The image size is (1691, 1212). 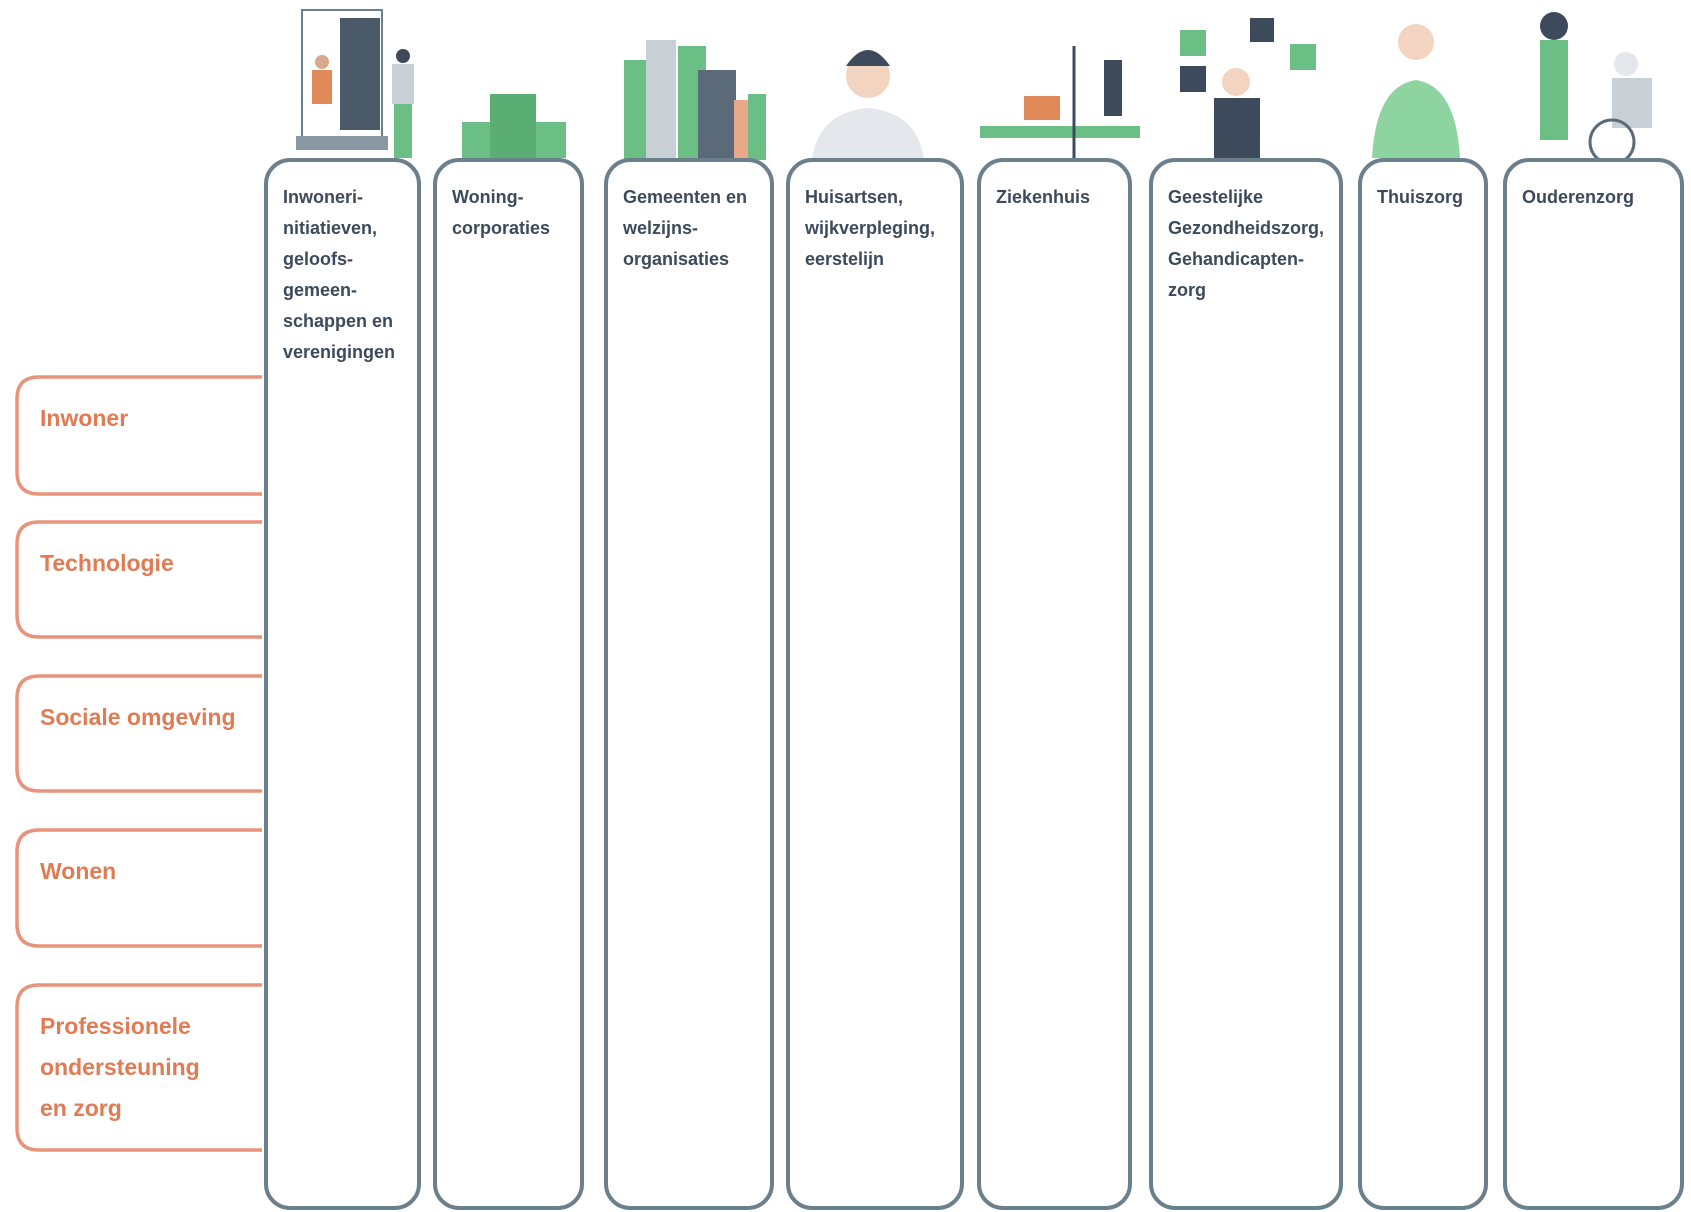 What do you see at coordinates (844, 259) in the screenshot?
I see `column-header: eerstelijn` at bounding box center [844, 259].